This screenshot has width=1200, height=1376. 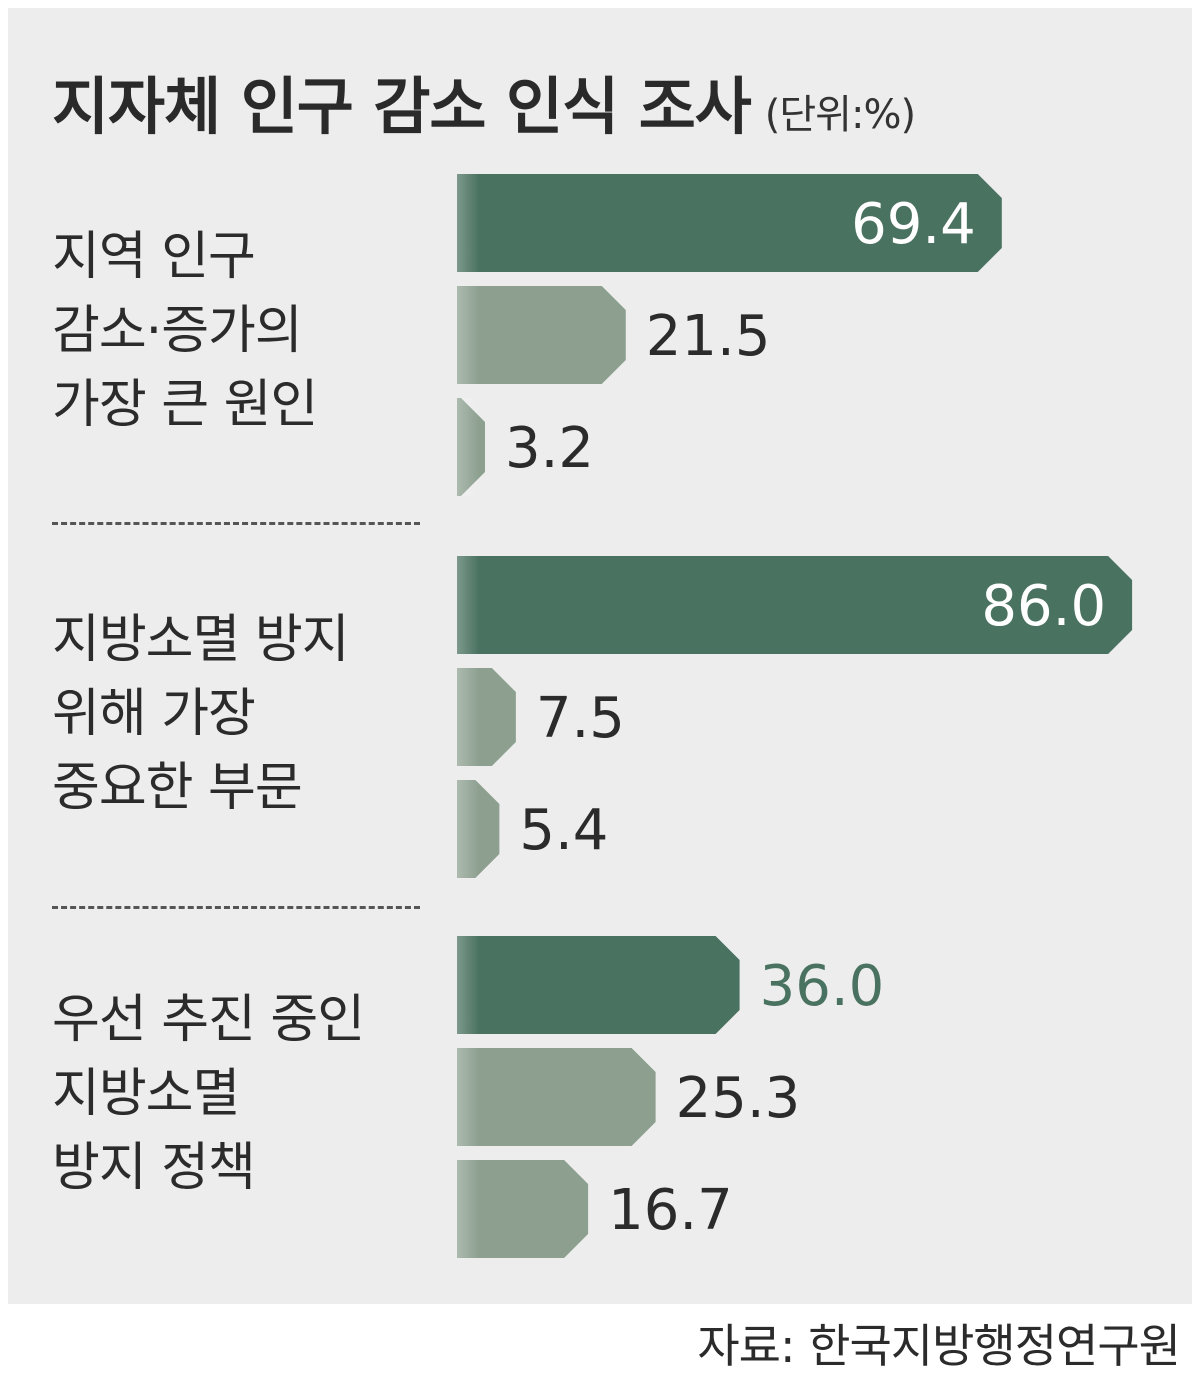 I want to click on group-label-line: 우선 추진 중인, so click(x=208, y=1020).